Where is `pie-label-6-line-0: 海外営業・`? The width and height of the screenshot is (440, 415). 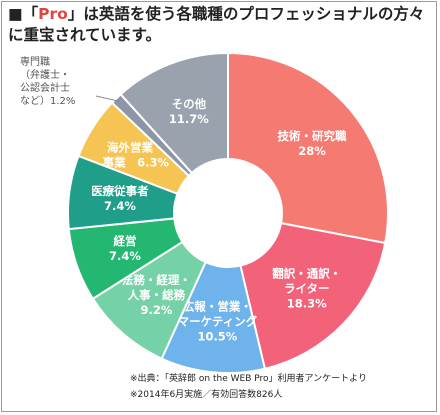
pie-label-6-line-0: 海外営業・ is located at coordinates (136, 147).